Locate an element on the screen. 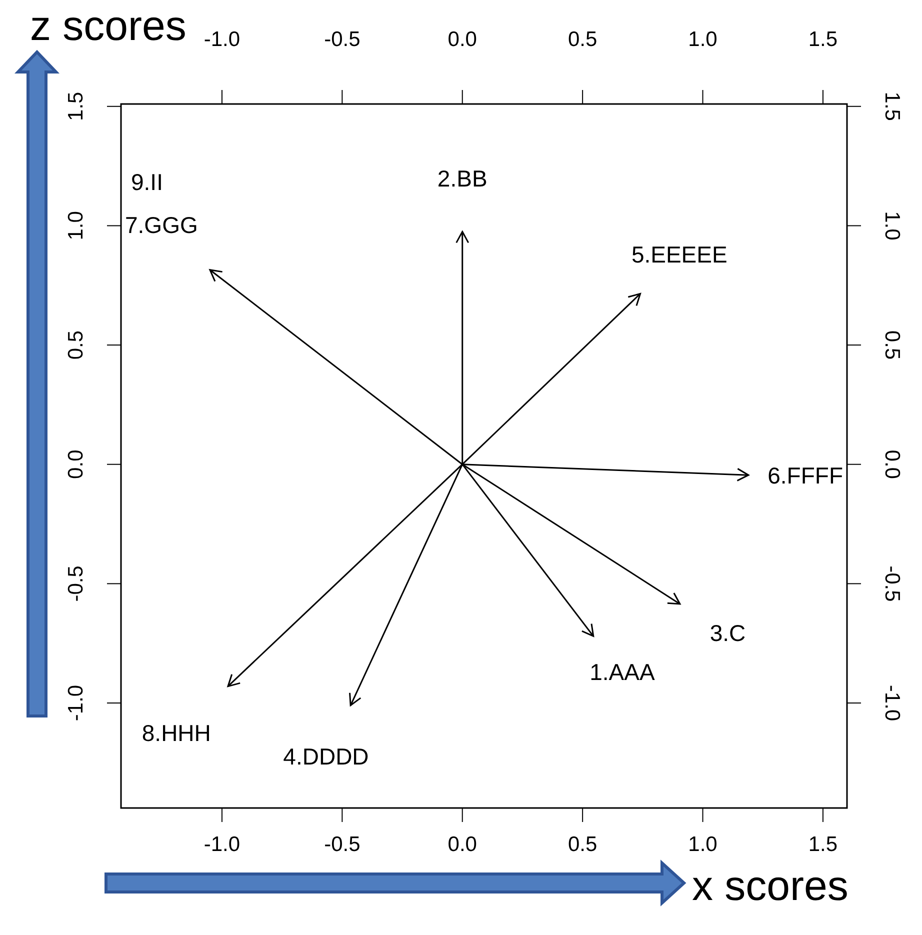 The image size is (922, 935). text: 2.BB is located at coordinates (462, 179).